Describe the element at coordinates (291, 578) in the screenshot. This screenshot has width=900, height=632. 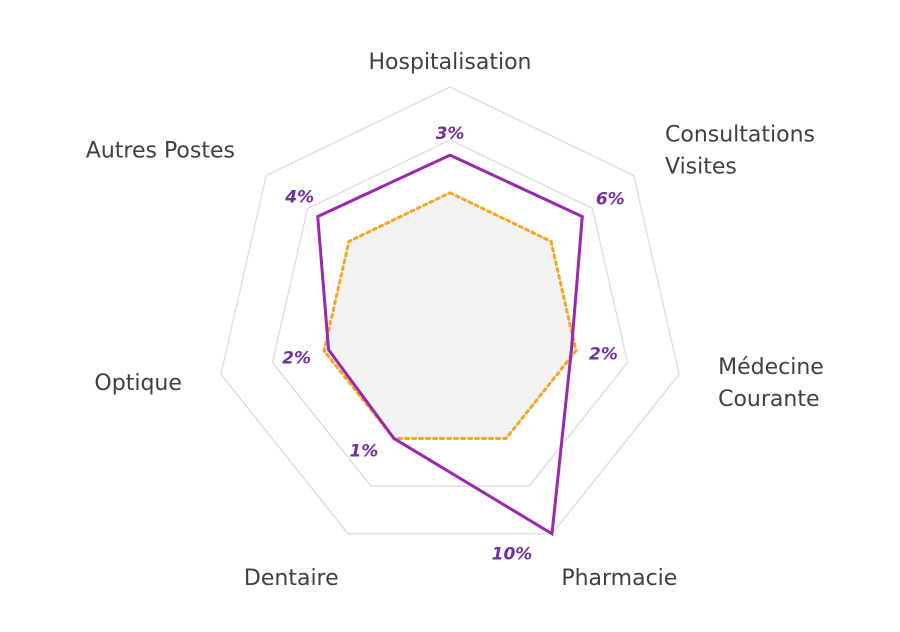
I see `category-label-dentaire: Dentaire` at that location.